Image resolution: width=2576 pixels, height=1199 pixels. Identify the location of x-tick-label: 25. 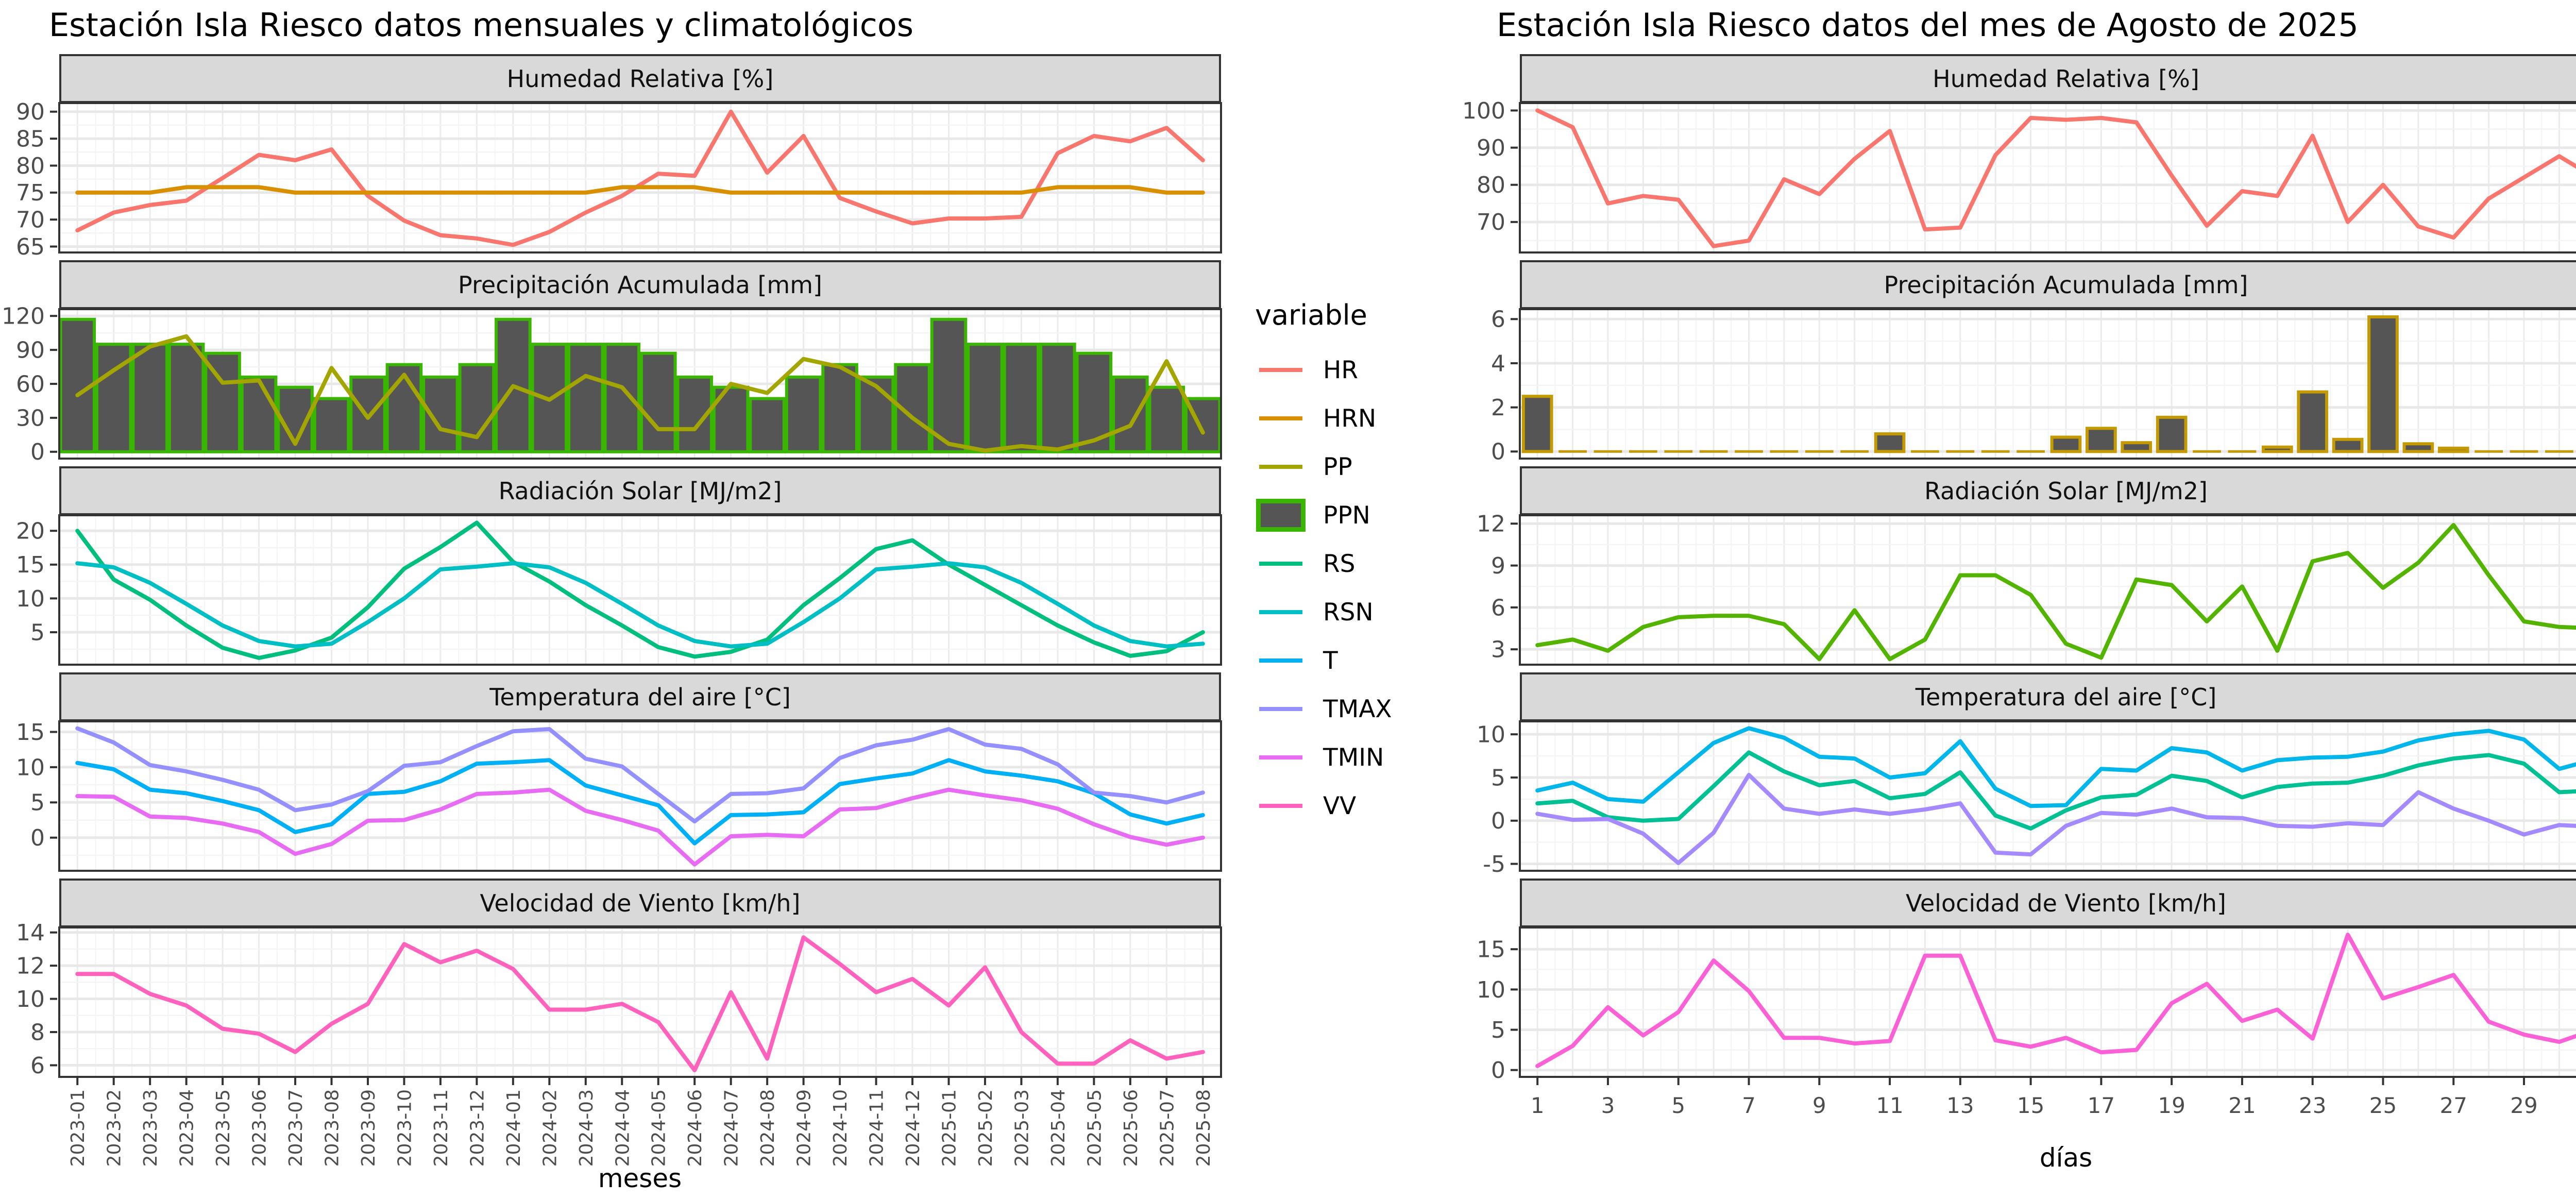
(2383, 1105).